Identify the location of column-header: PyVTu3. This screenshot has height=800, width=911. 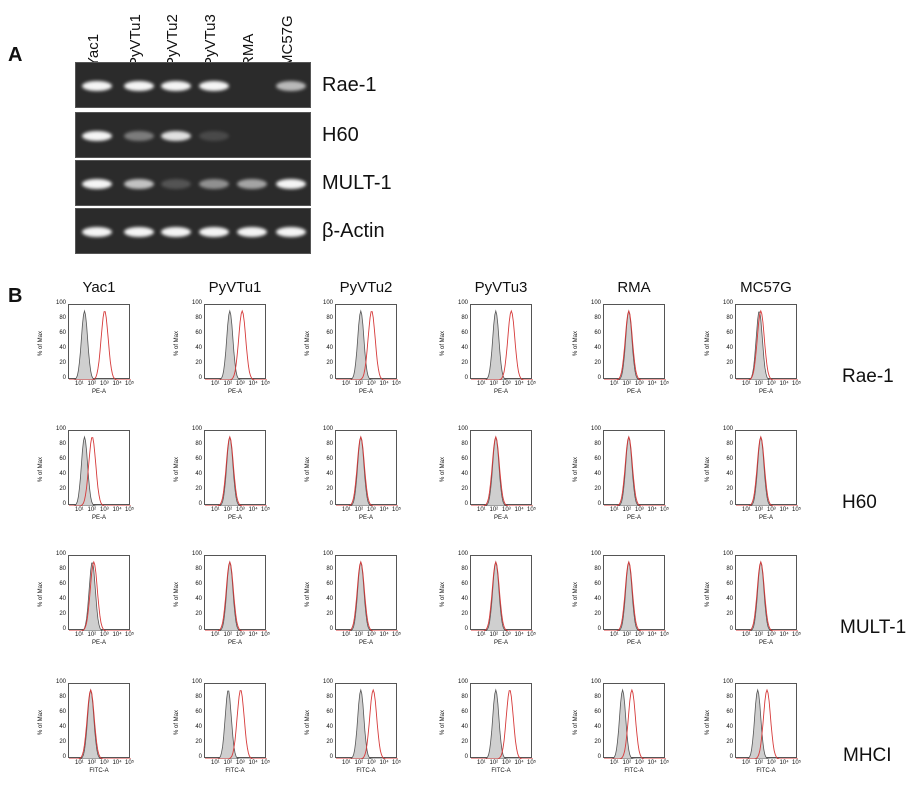
(501, 287).